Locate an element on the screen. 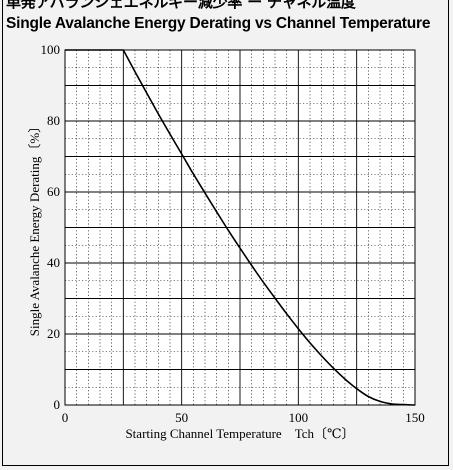 This screenshot has width=453, height=470. y-tick-label: 100 is located at coordinates (51, 49).